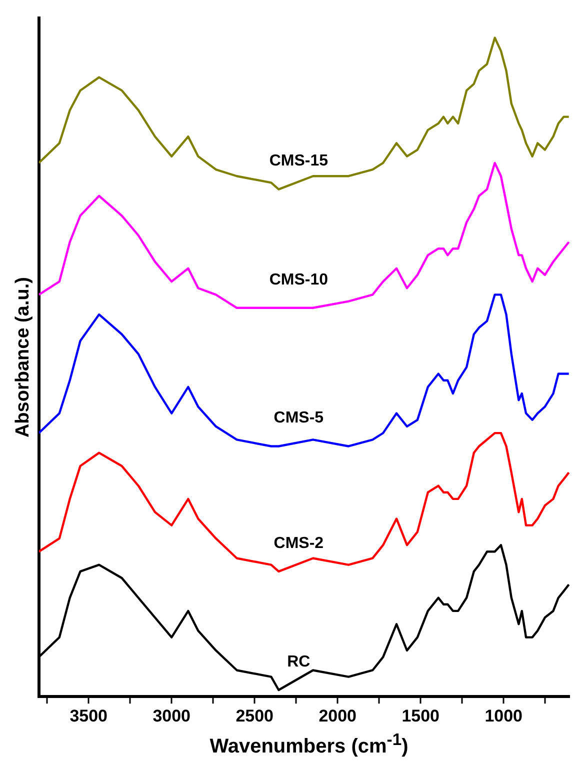  I want to click on series-label: CMS-2, so click(299, 543).